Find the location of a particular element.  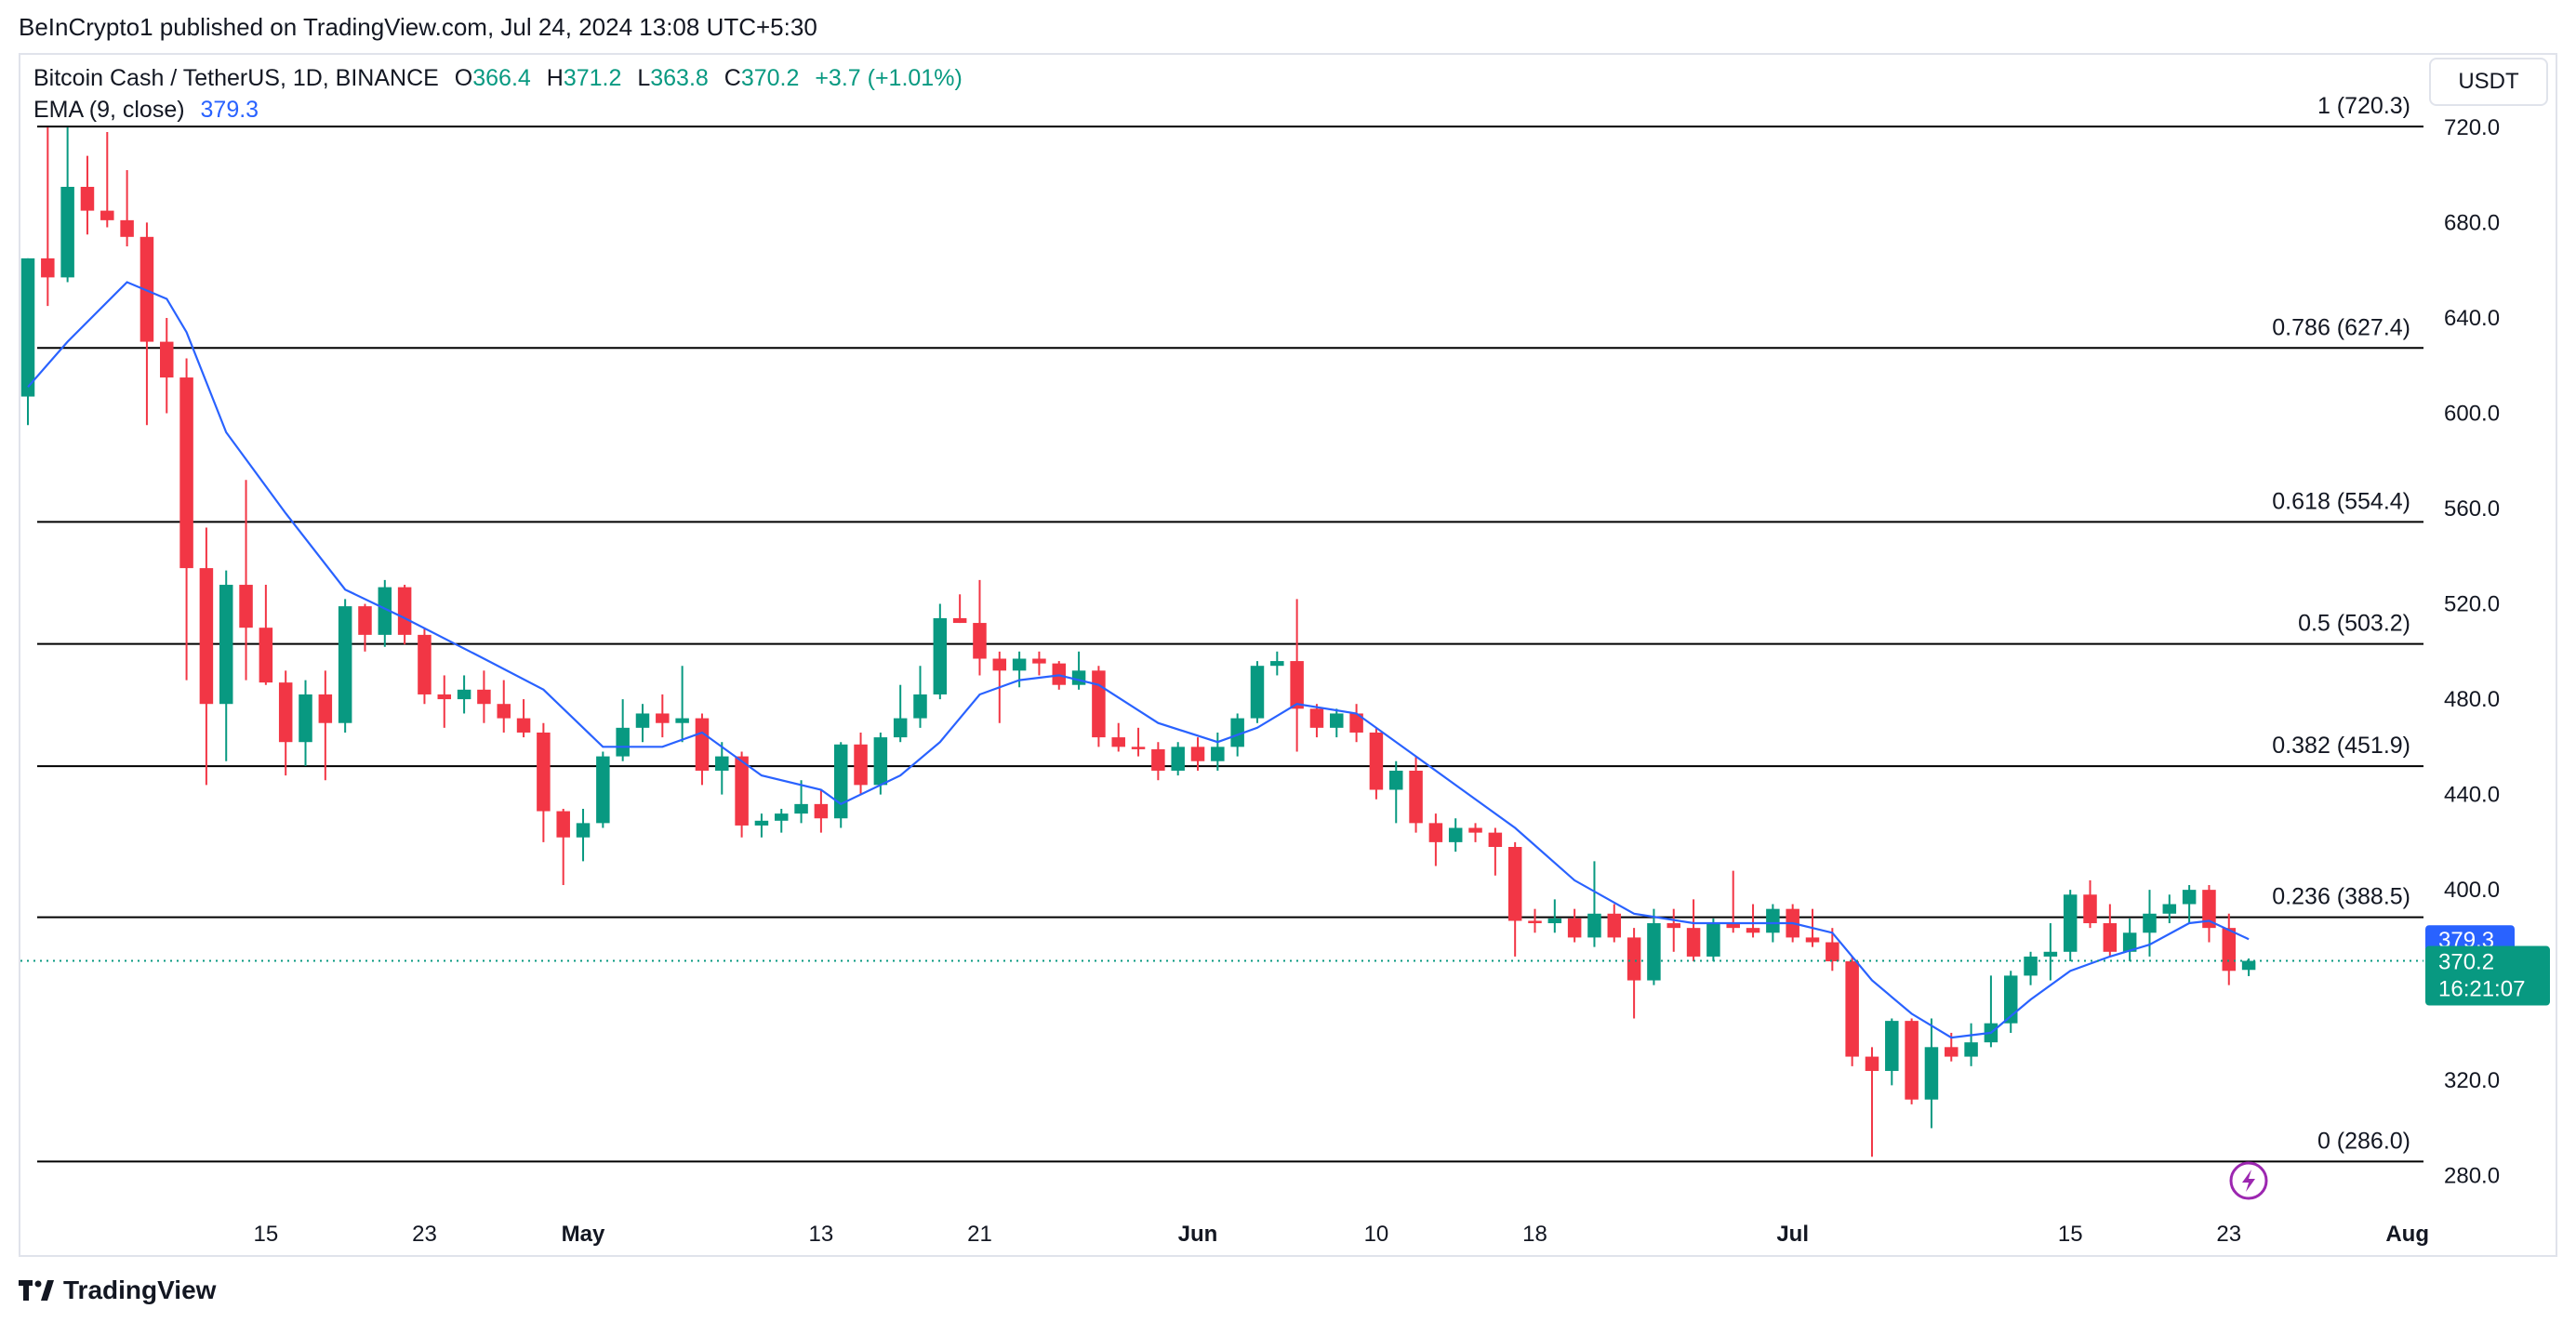

low-label: L is located at coordinates (644, 78).